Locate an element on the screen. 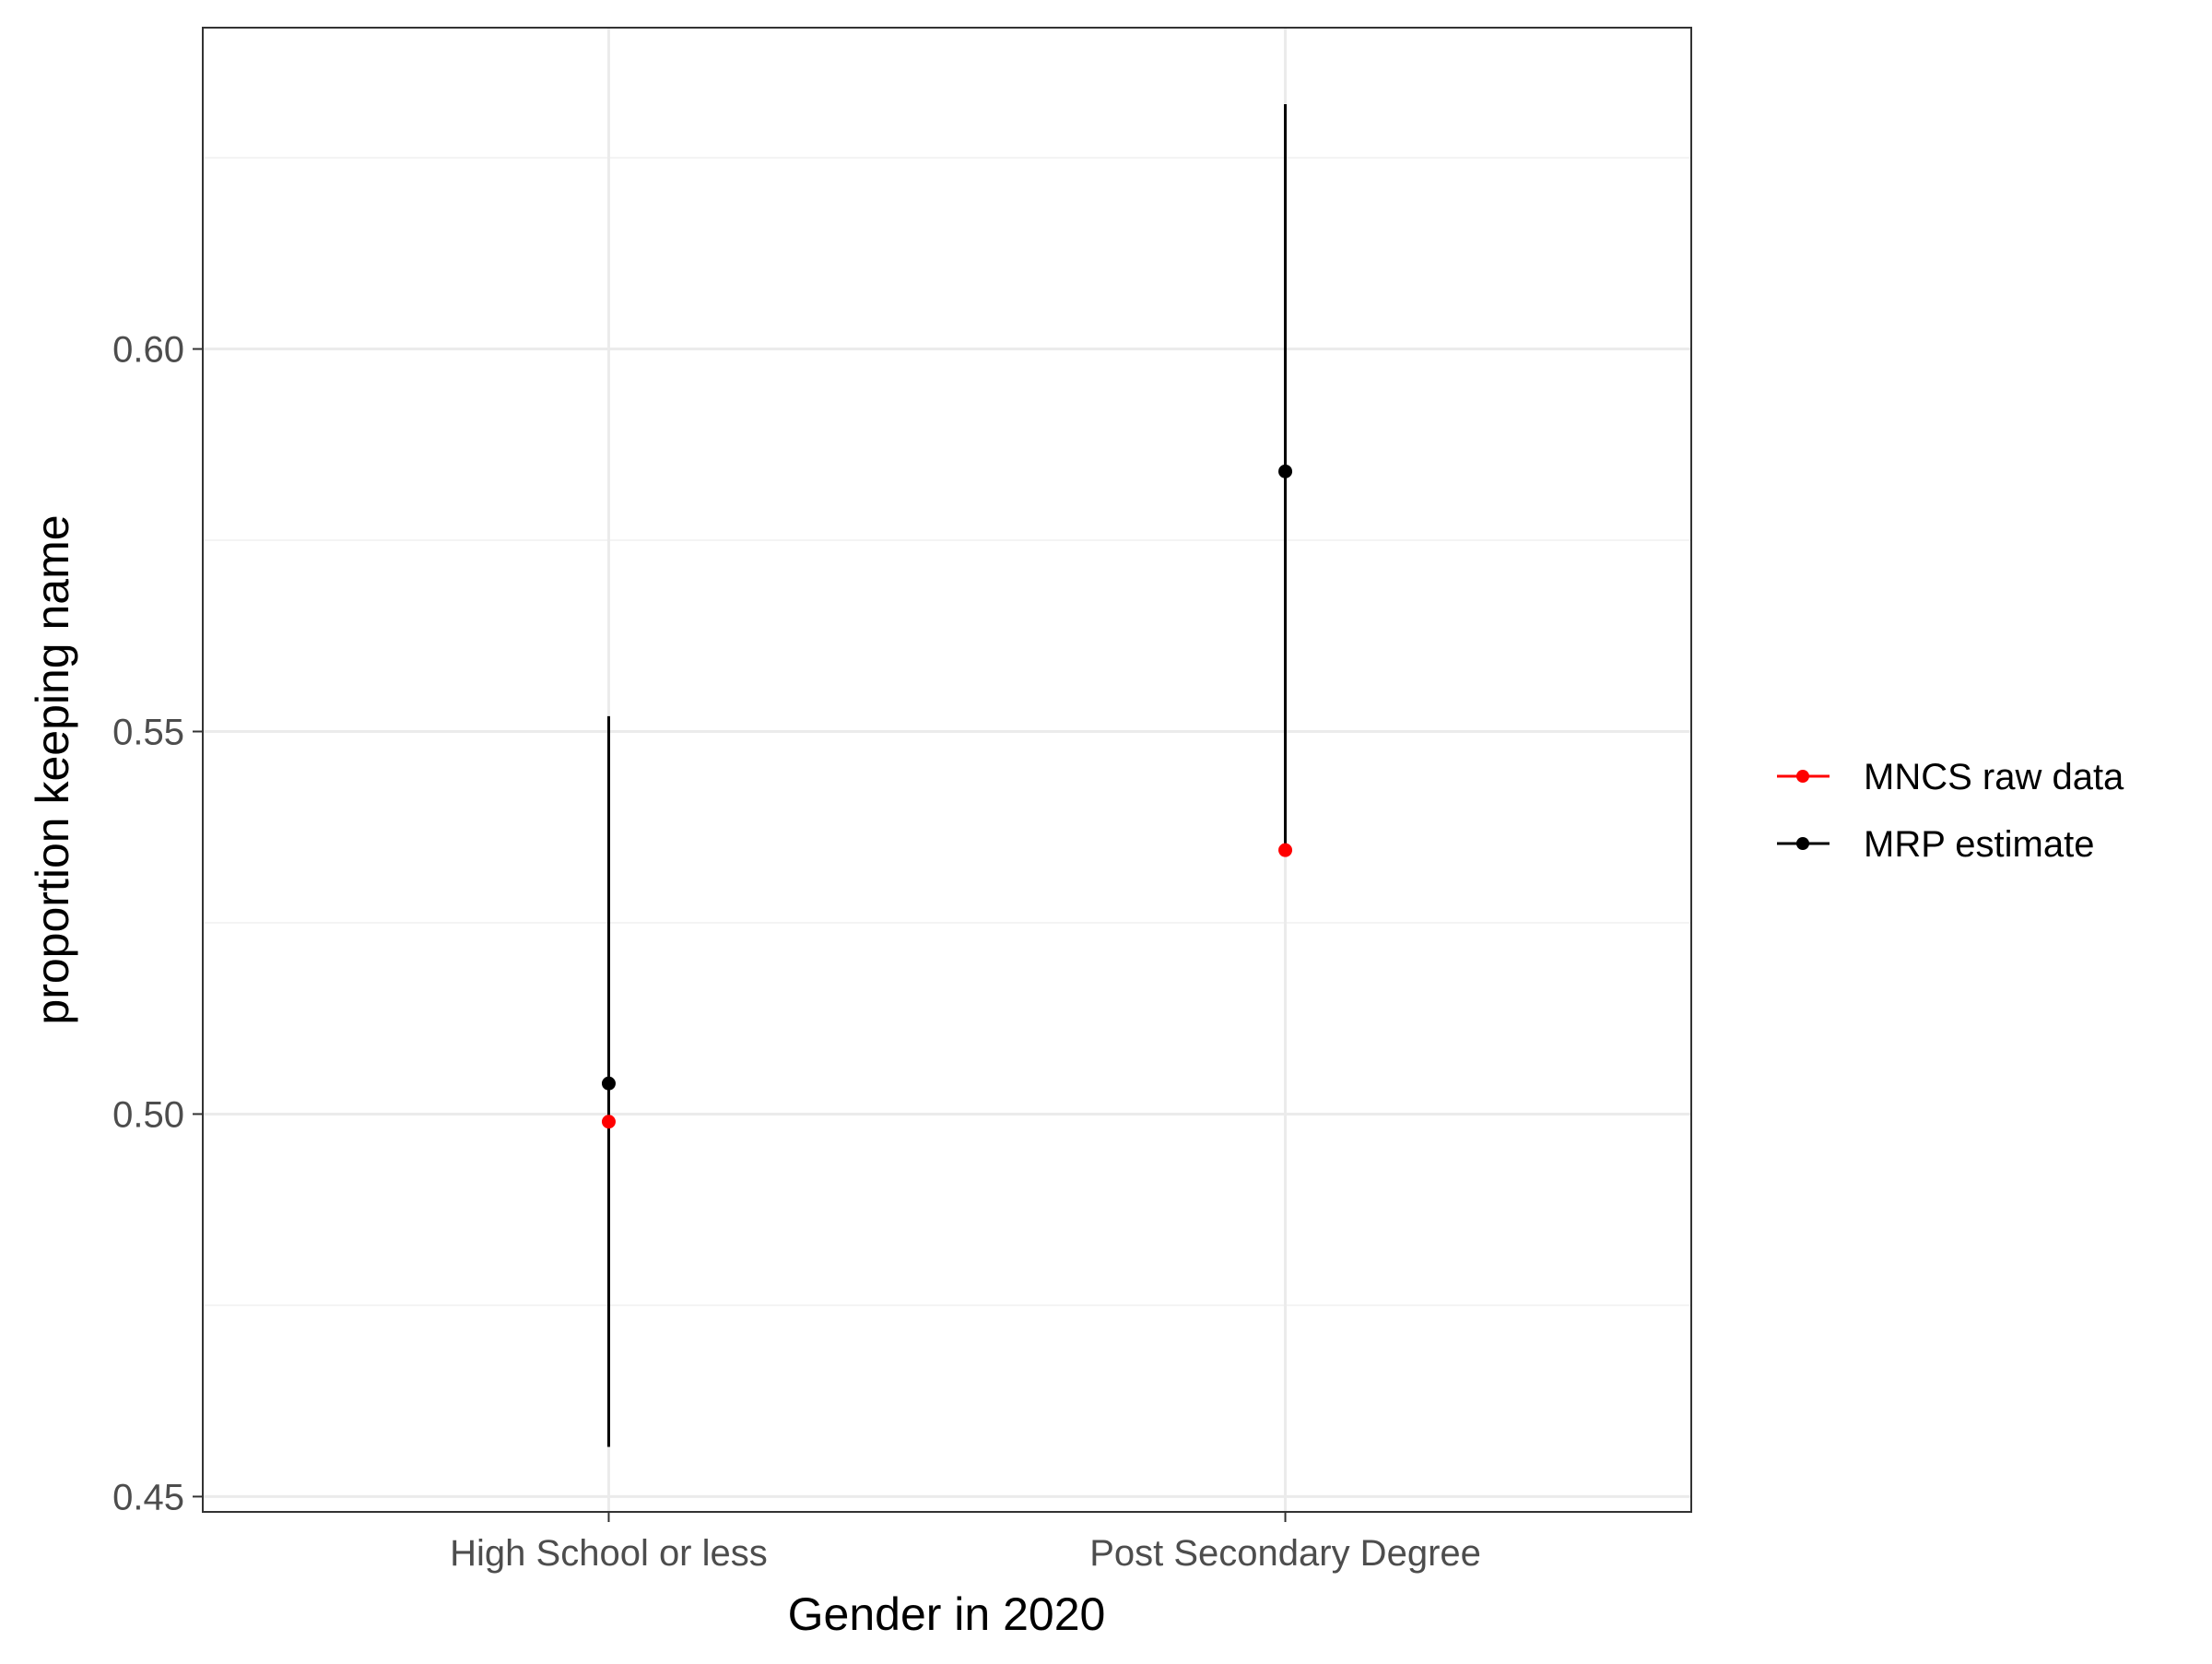 The image size is (2212, 1664). legend-item-mncs-raw-data: MNCS raw data is located at coordinates (1950, 777).